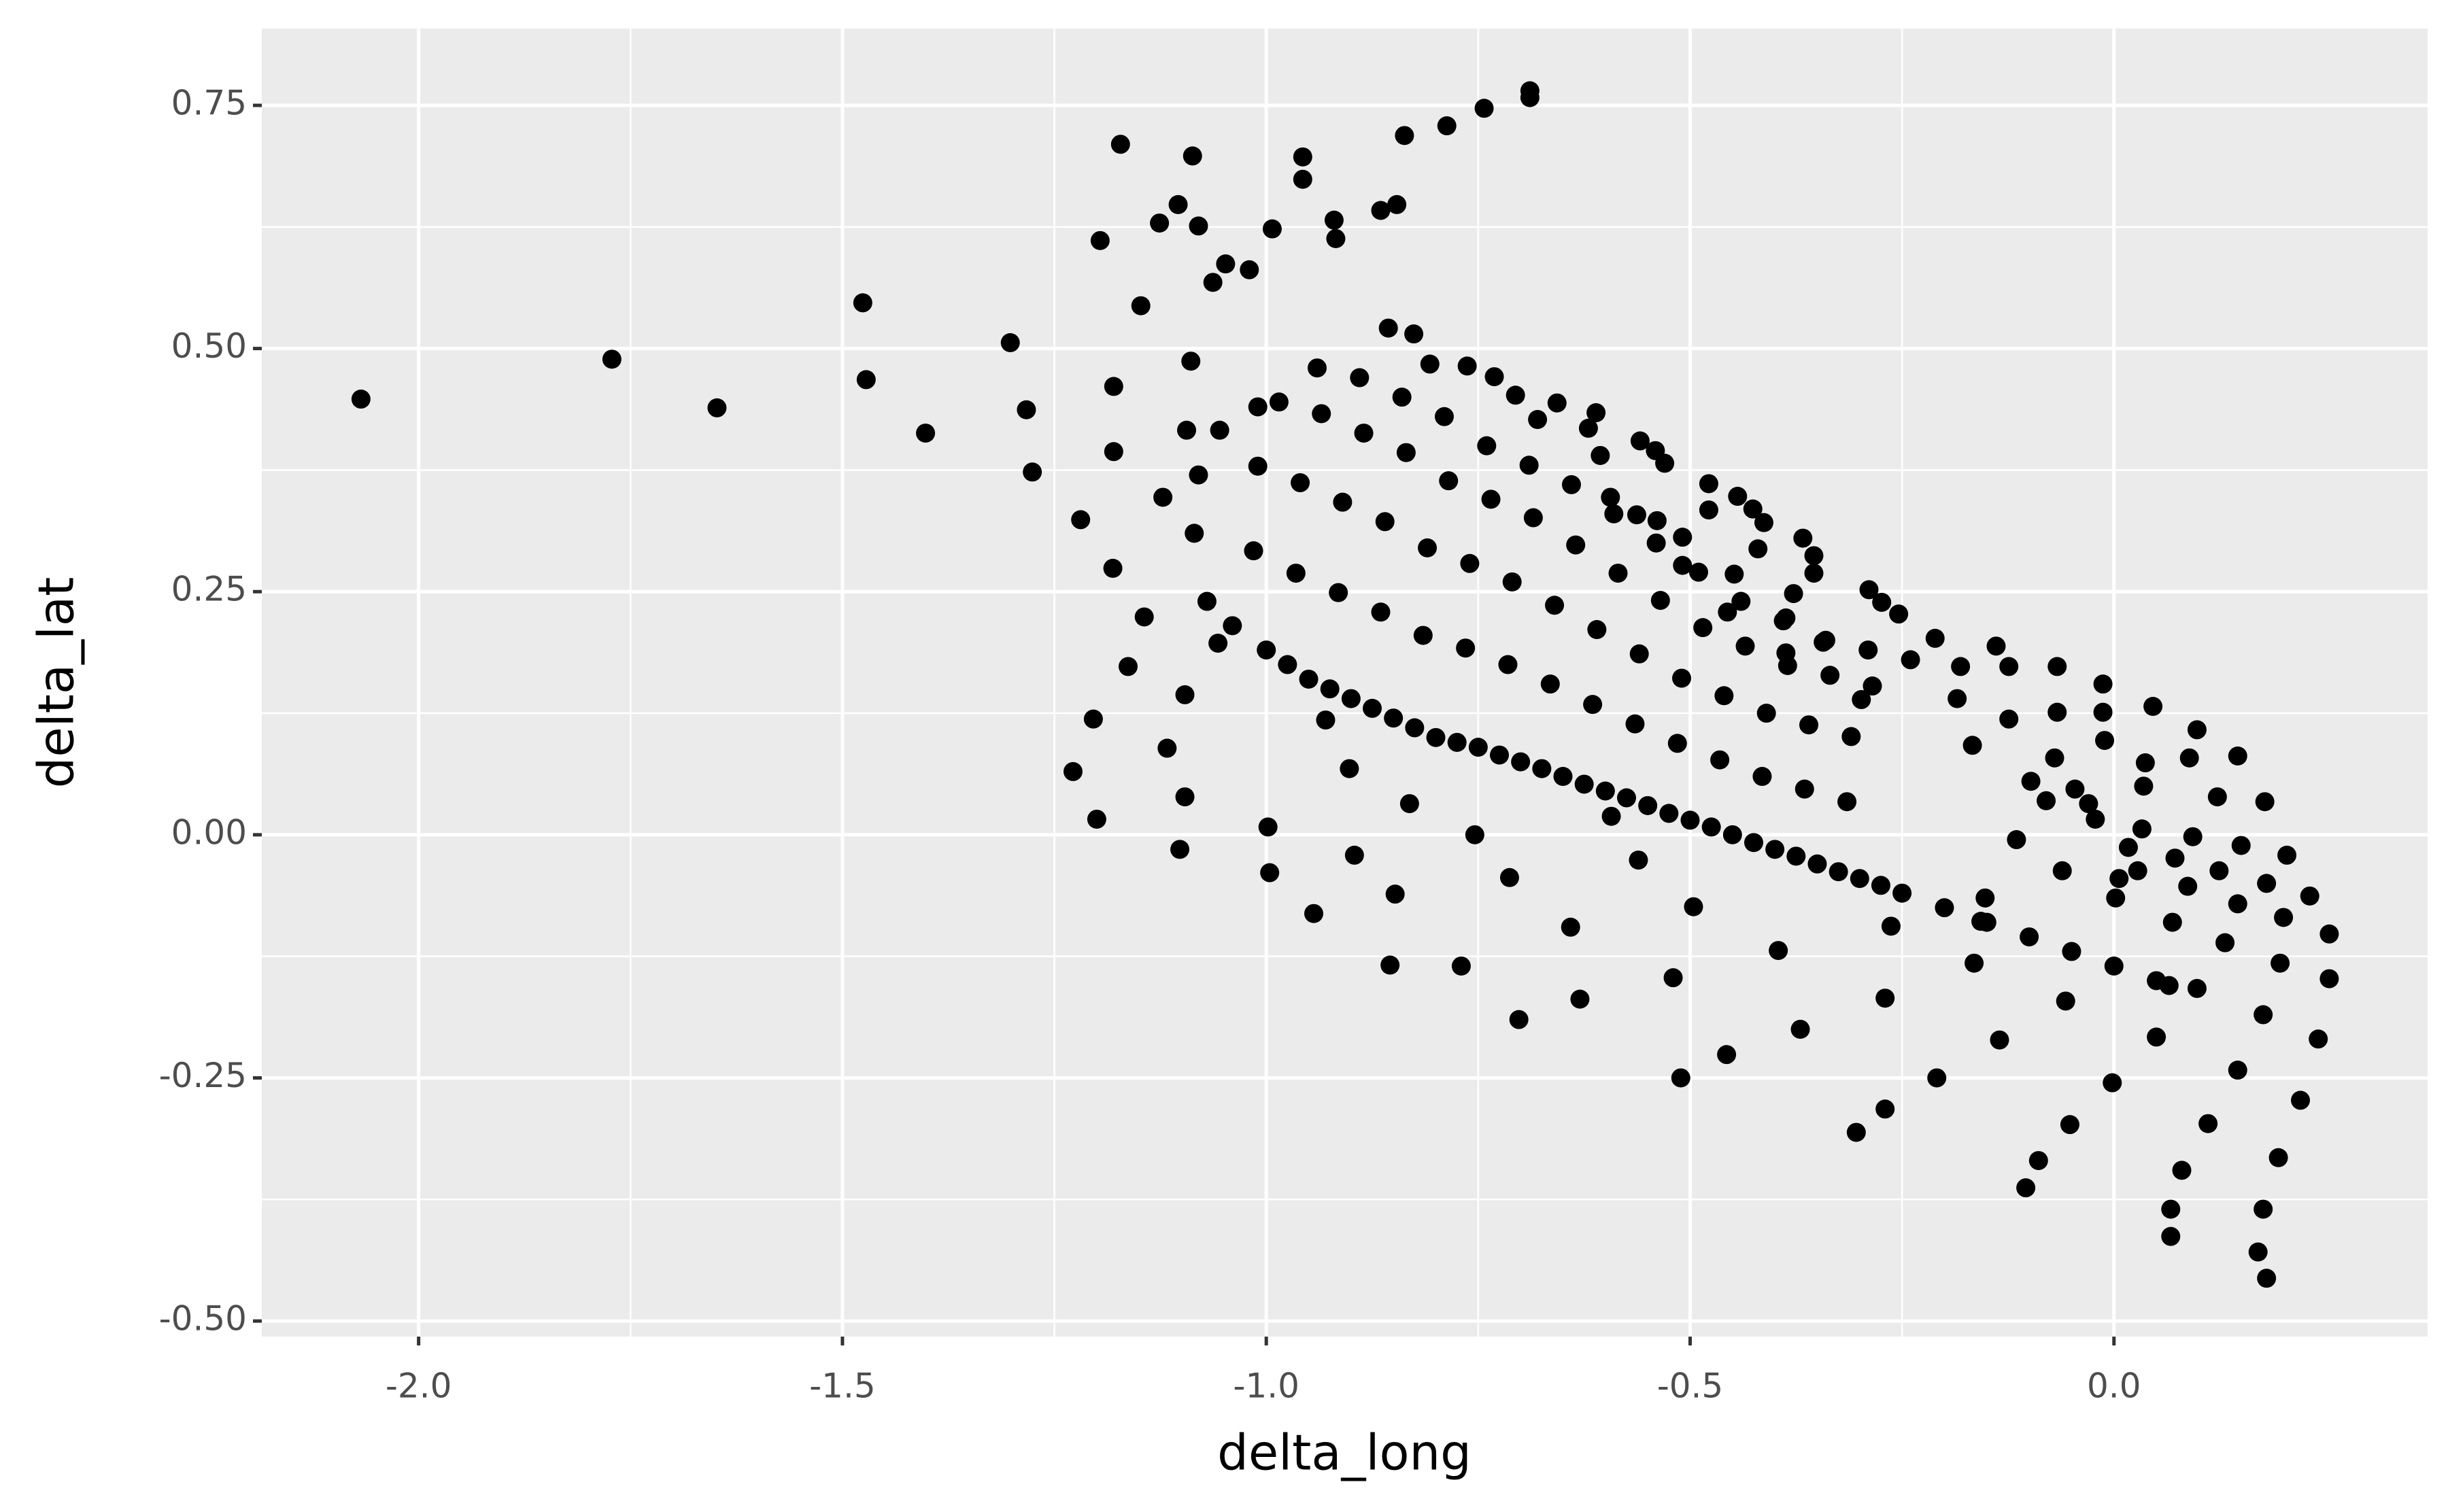  What do you see at coordinates (419, 1386) in the screenshot?
I see `x-tick-label: -2.0` at bounding box center [419, 1386].